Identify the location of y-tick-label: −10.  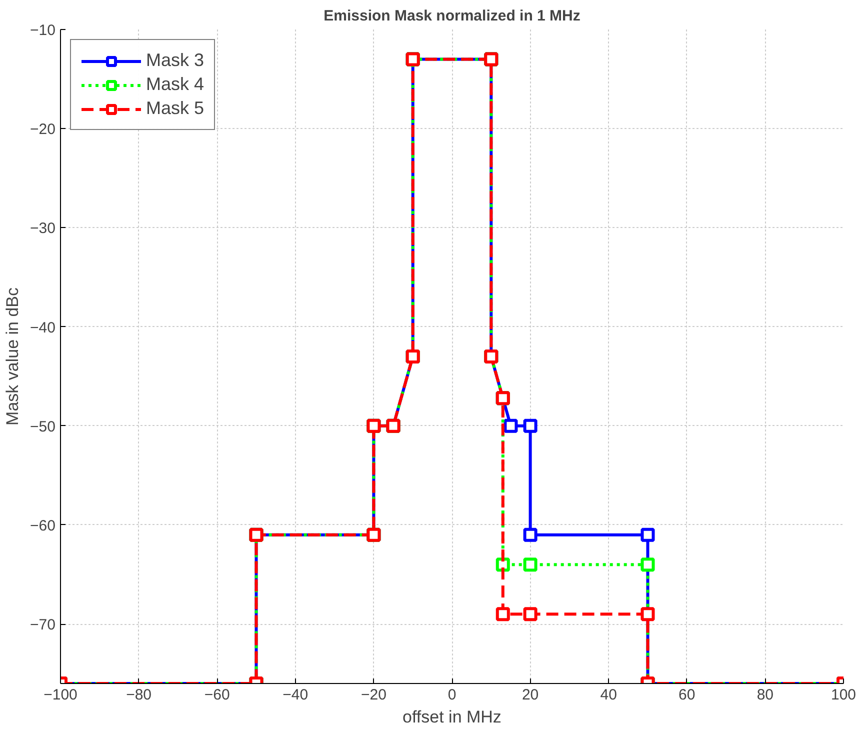
(43, 30).